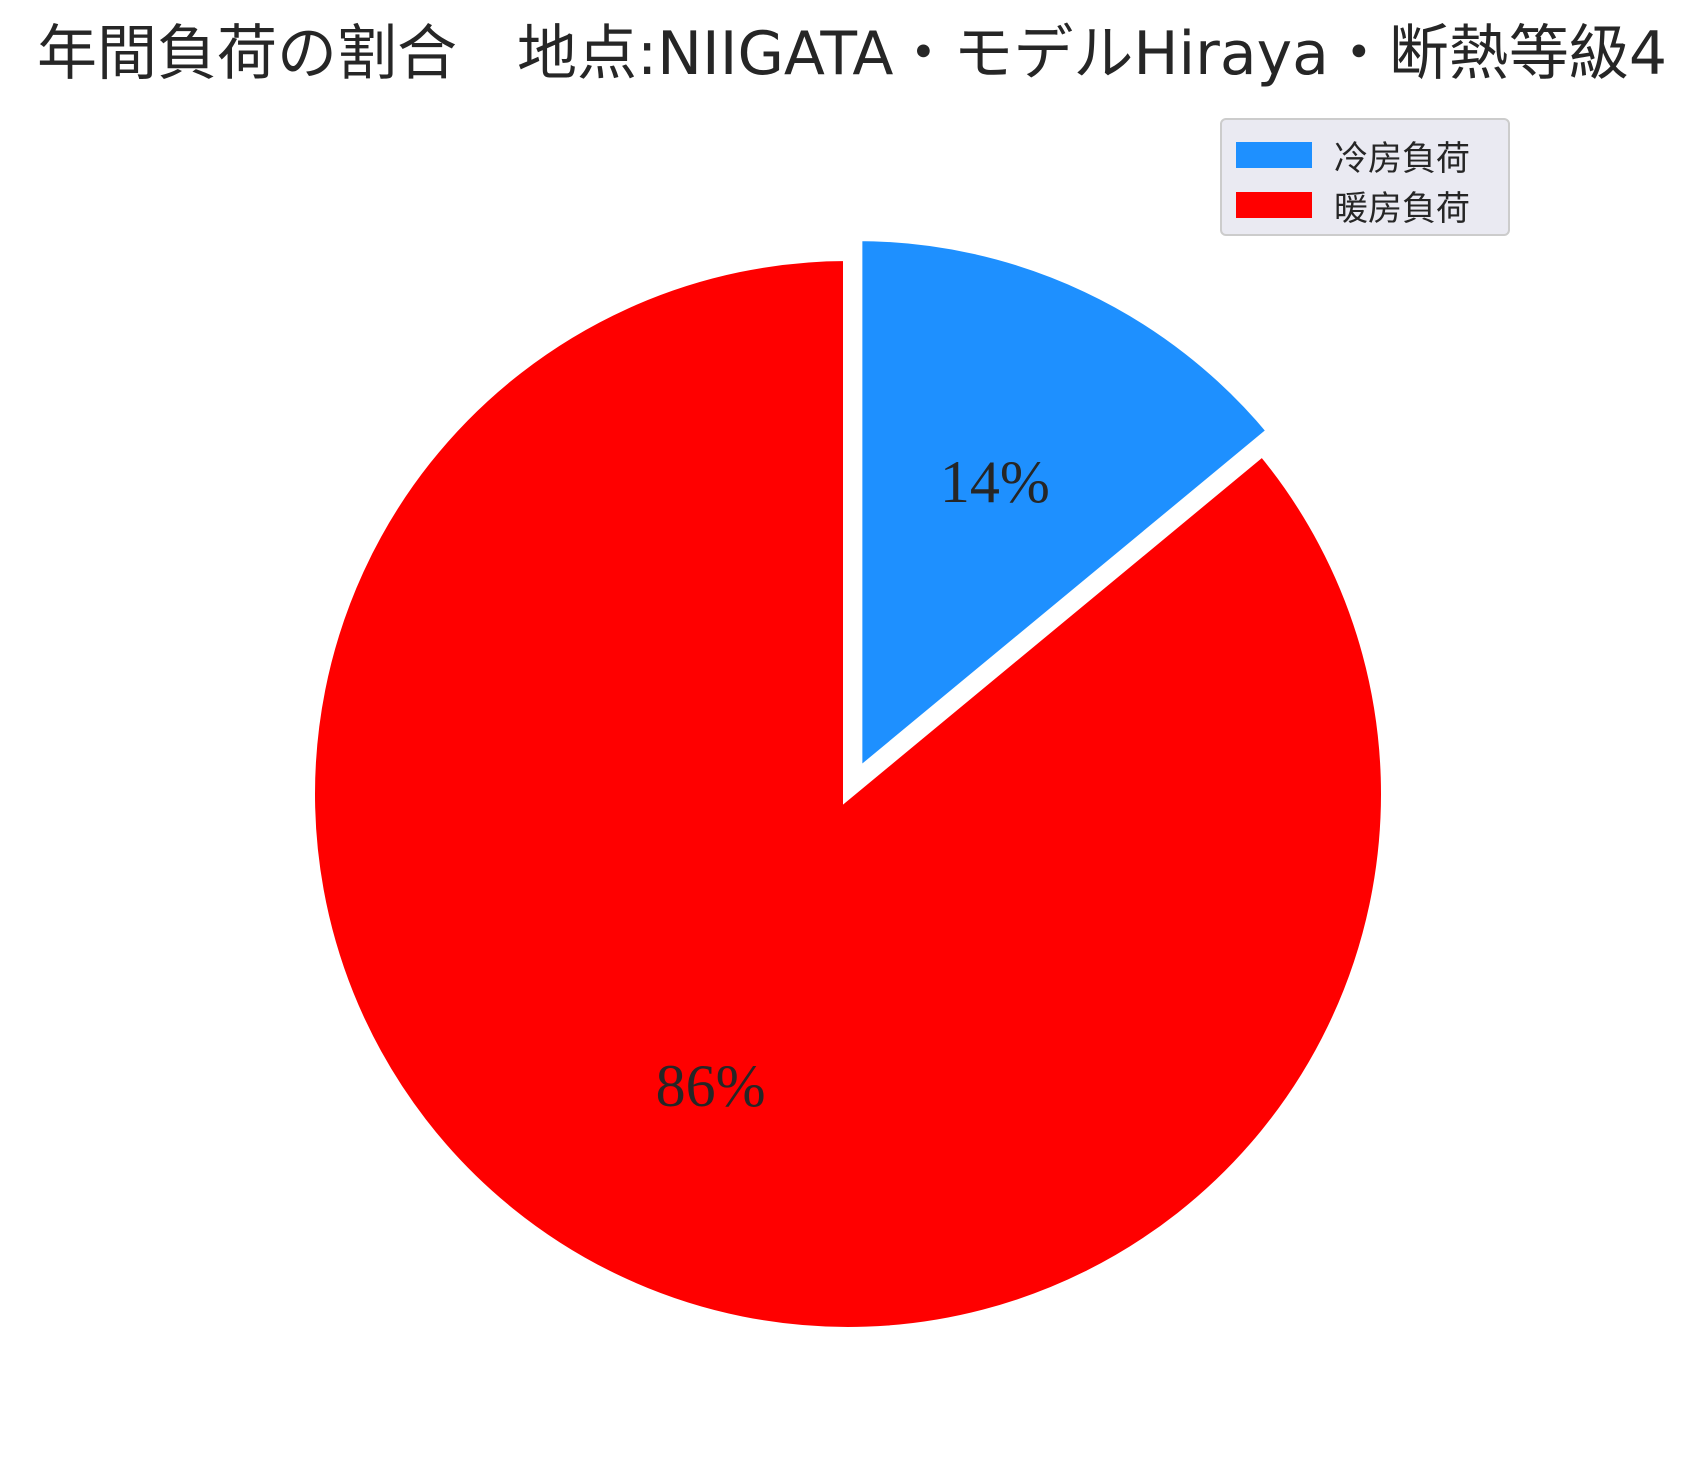  What do you see at coordinates (1274, 155) in the screenshot?
I see `legend-swatch-cooling` at bounding box center [1274, 155].